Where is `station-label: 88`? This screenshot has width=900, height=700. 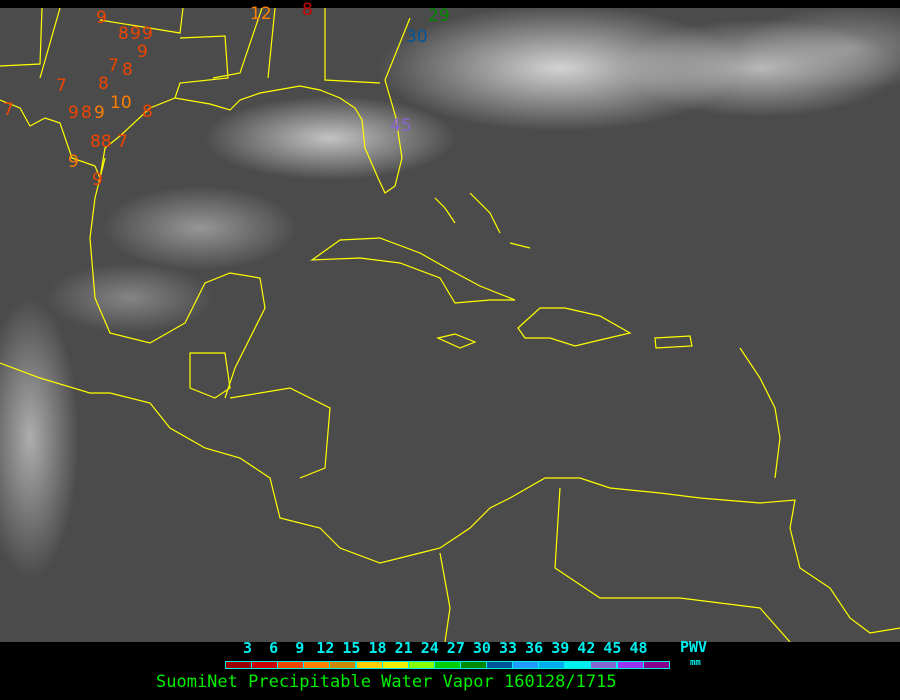
station-label: 88 is located at coordinates (101, 142).